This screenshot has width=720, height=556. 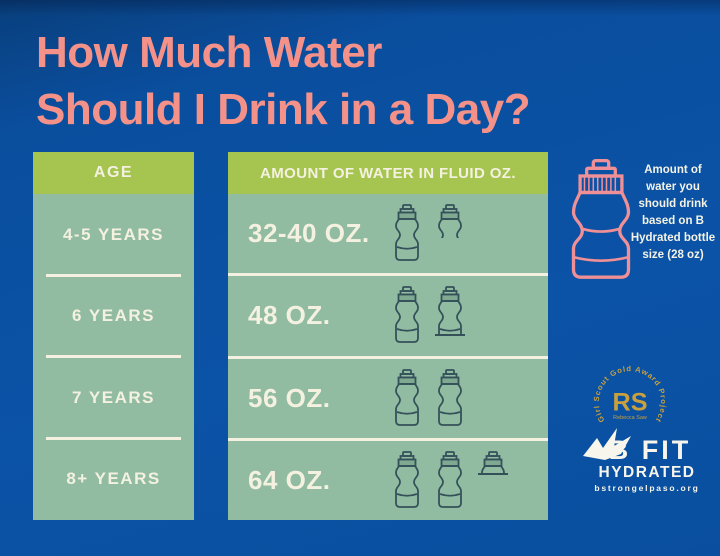 I want to click on bfit-subtitle: HYDRATED, so click(x=647, y=472).